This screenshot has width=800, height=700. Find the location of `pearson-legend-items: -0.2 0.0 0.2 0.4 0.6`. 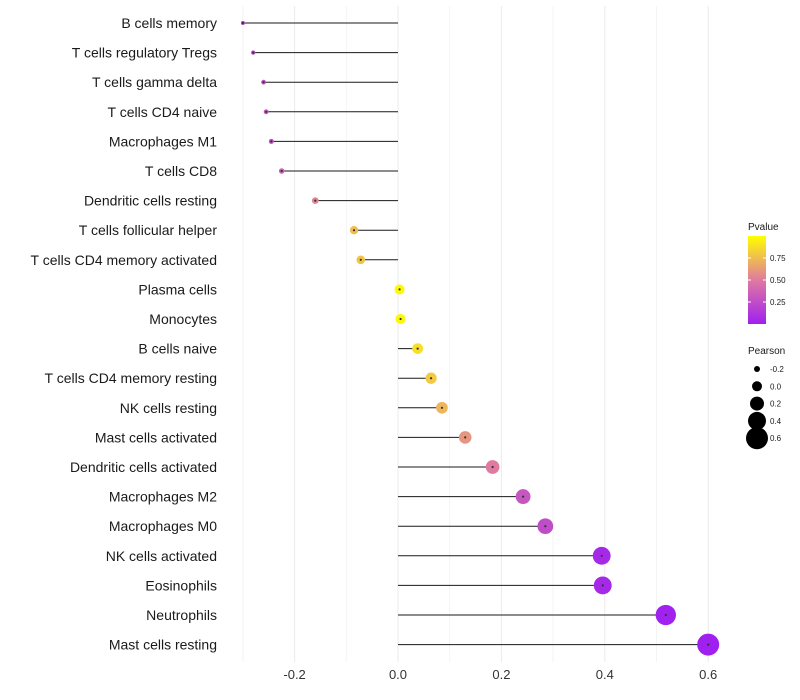

pearson-legend-items: -0.2 0.0 0.2 0.4 0.6 is located at coordinates (765, 407).